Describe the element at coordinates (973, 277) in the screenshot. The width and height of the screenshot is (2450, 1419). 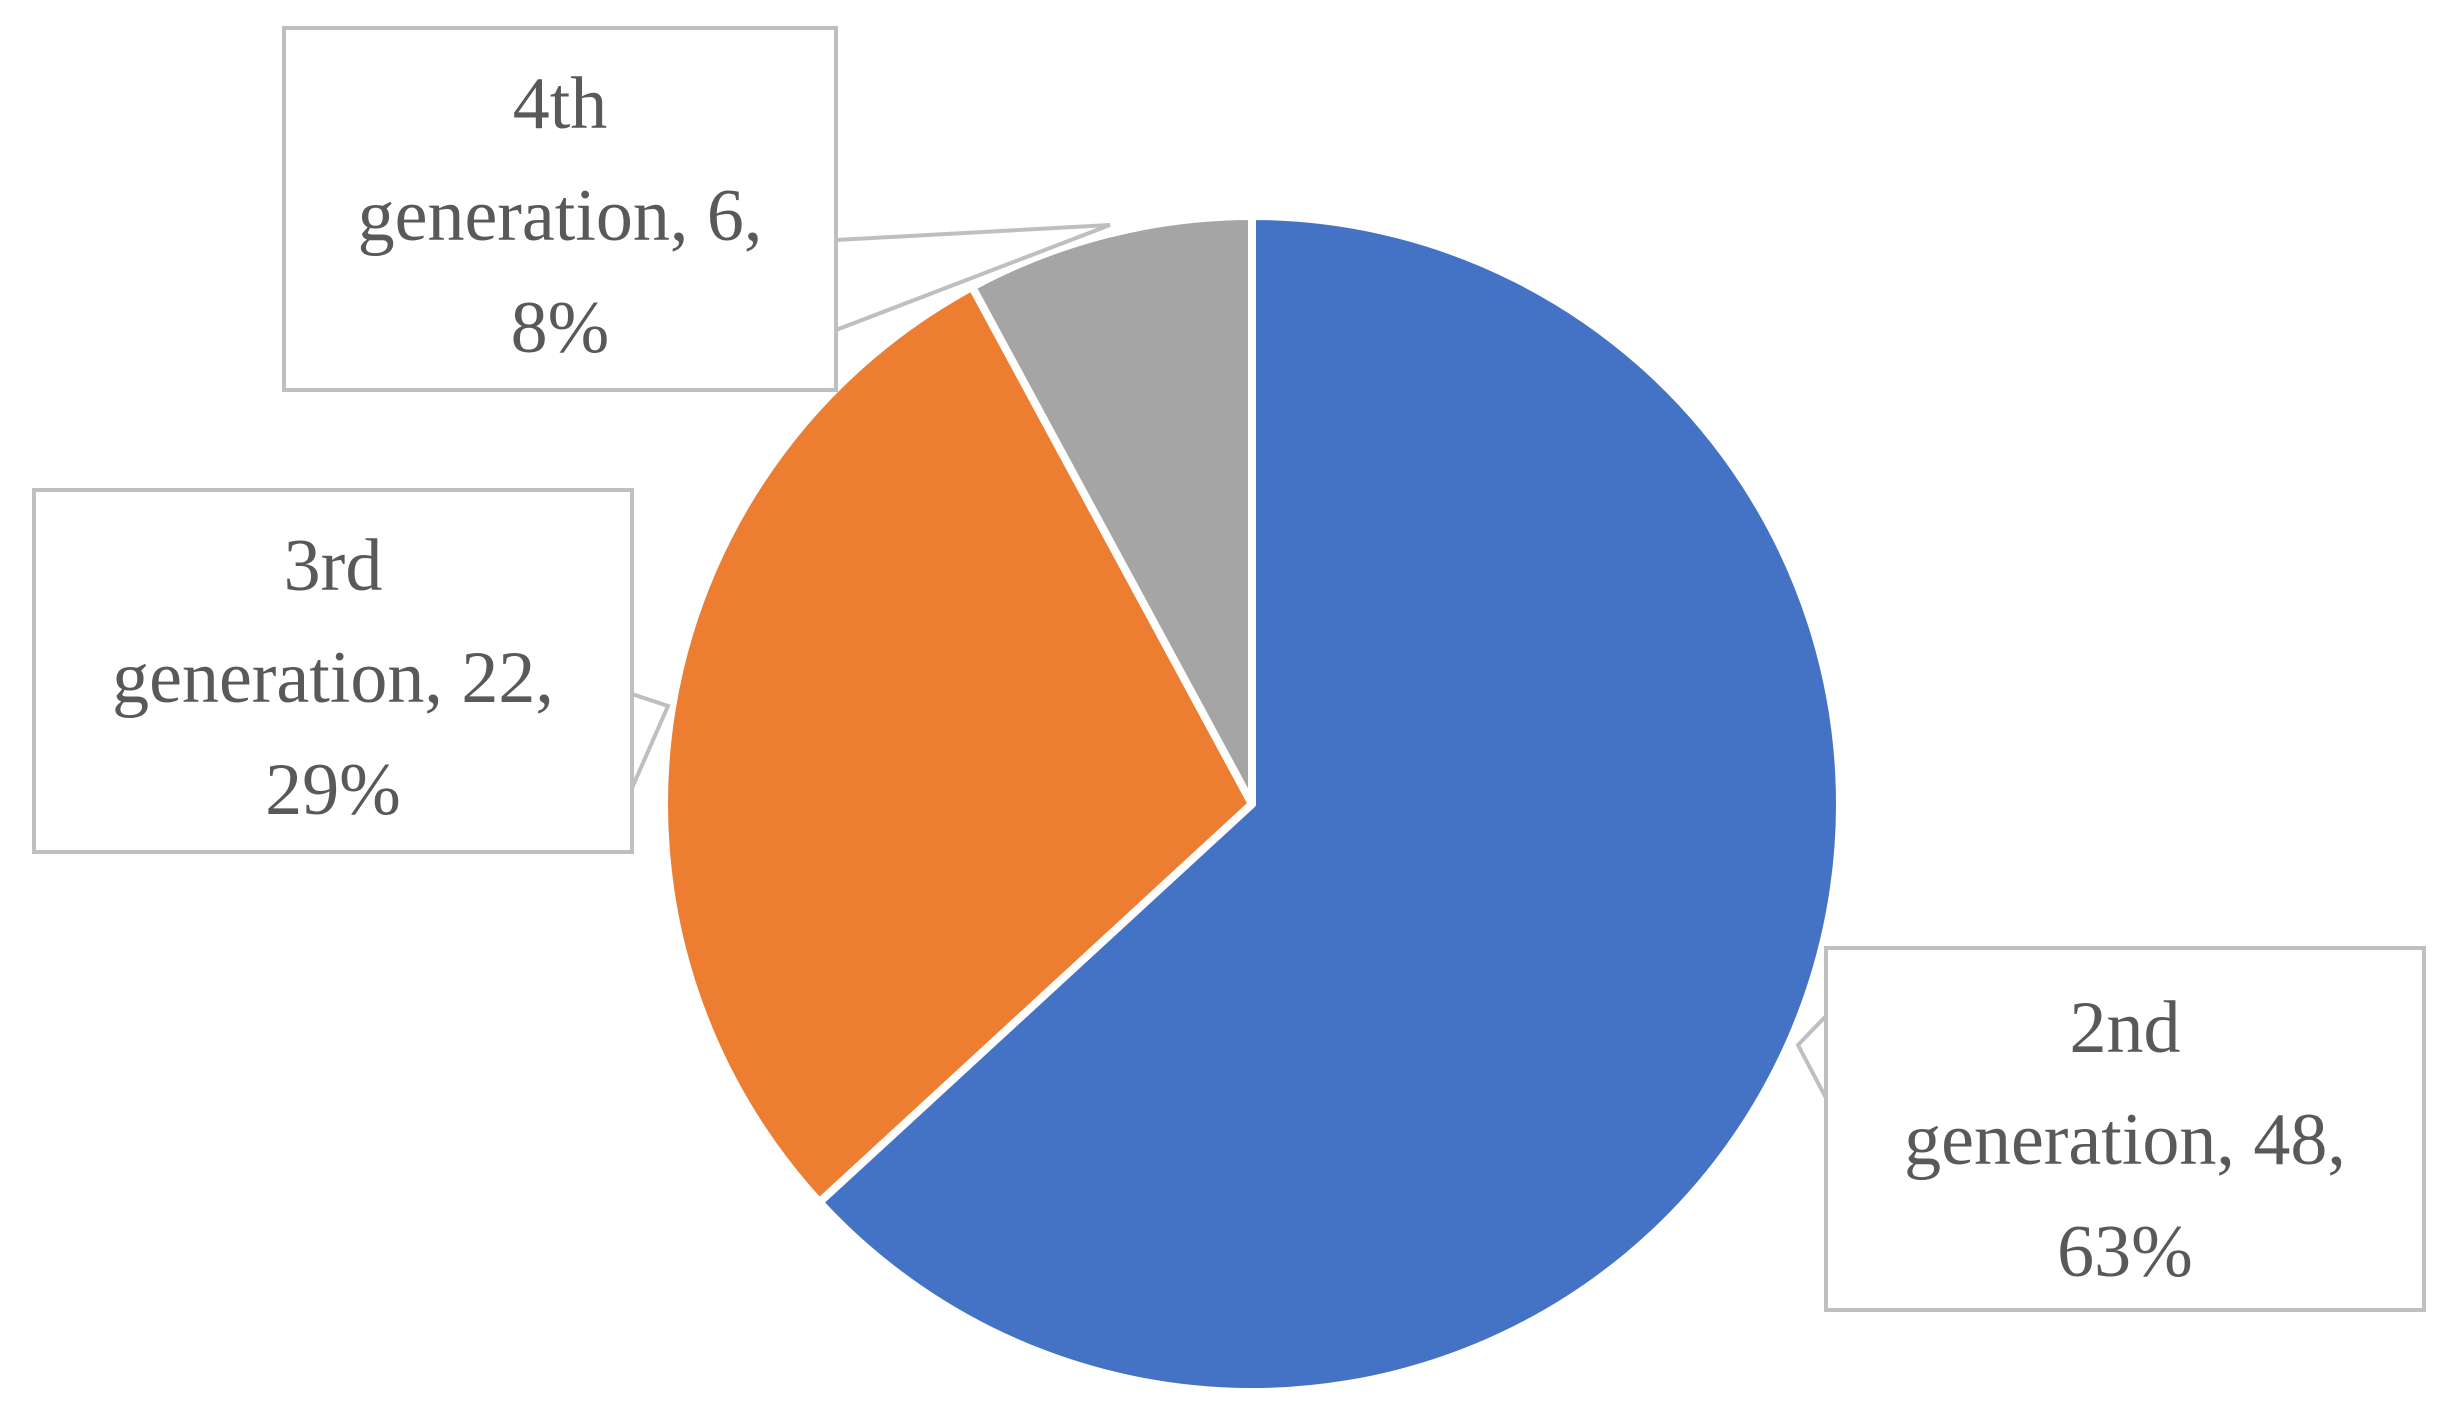
I see `leader-line-4th-generation` at that location.